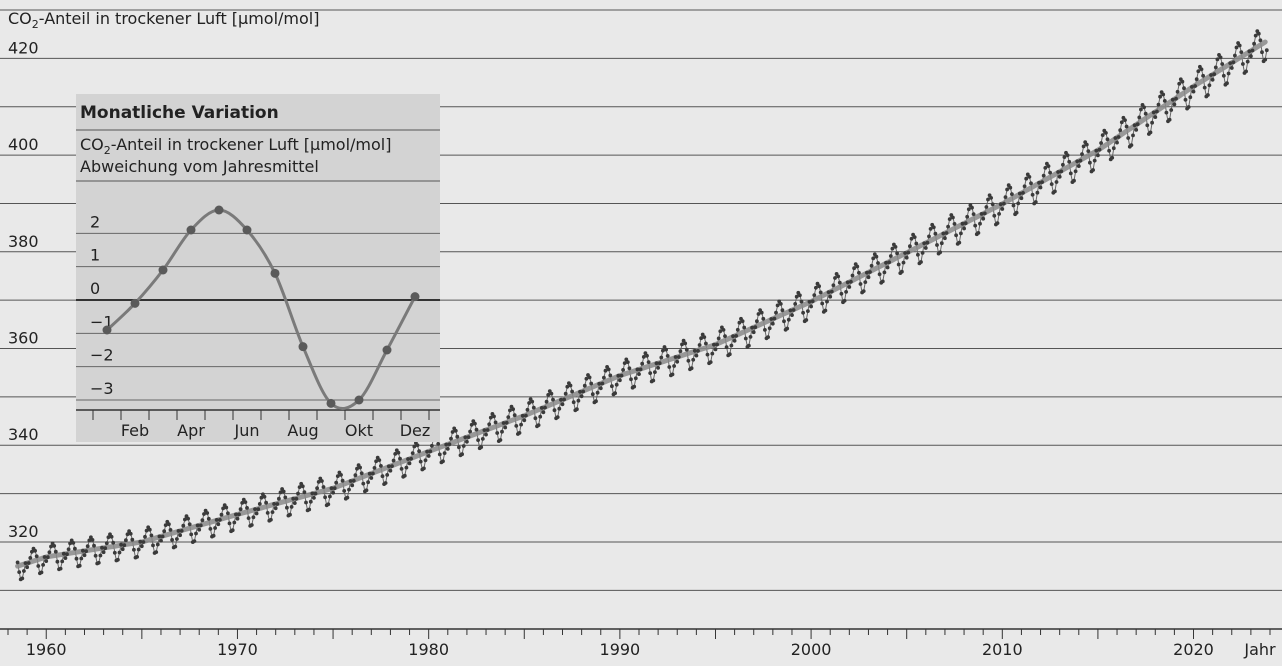 The image size is (1282, 666). I want to click on inset-point-Sep, so click(331, 403).